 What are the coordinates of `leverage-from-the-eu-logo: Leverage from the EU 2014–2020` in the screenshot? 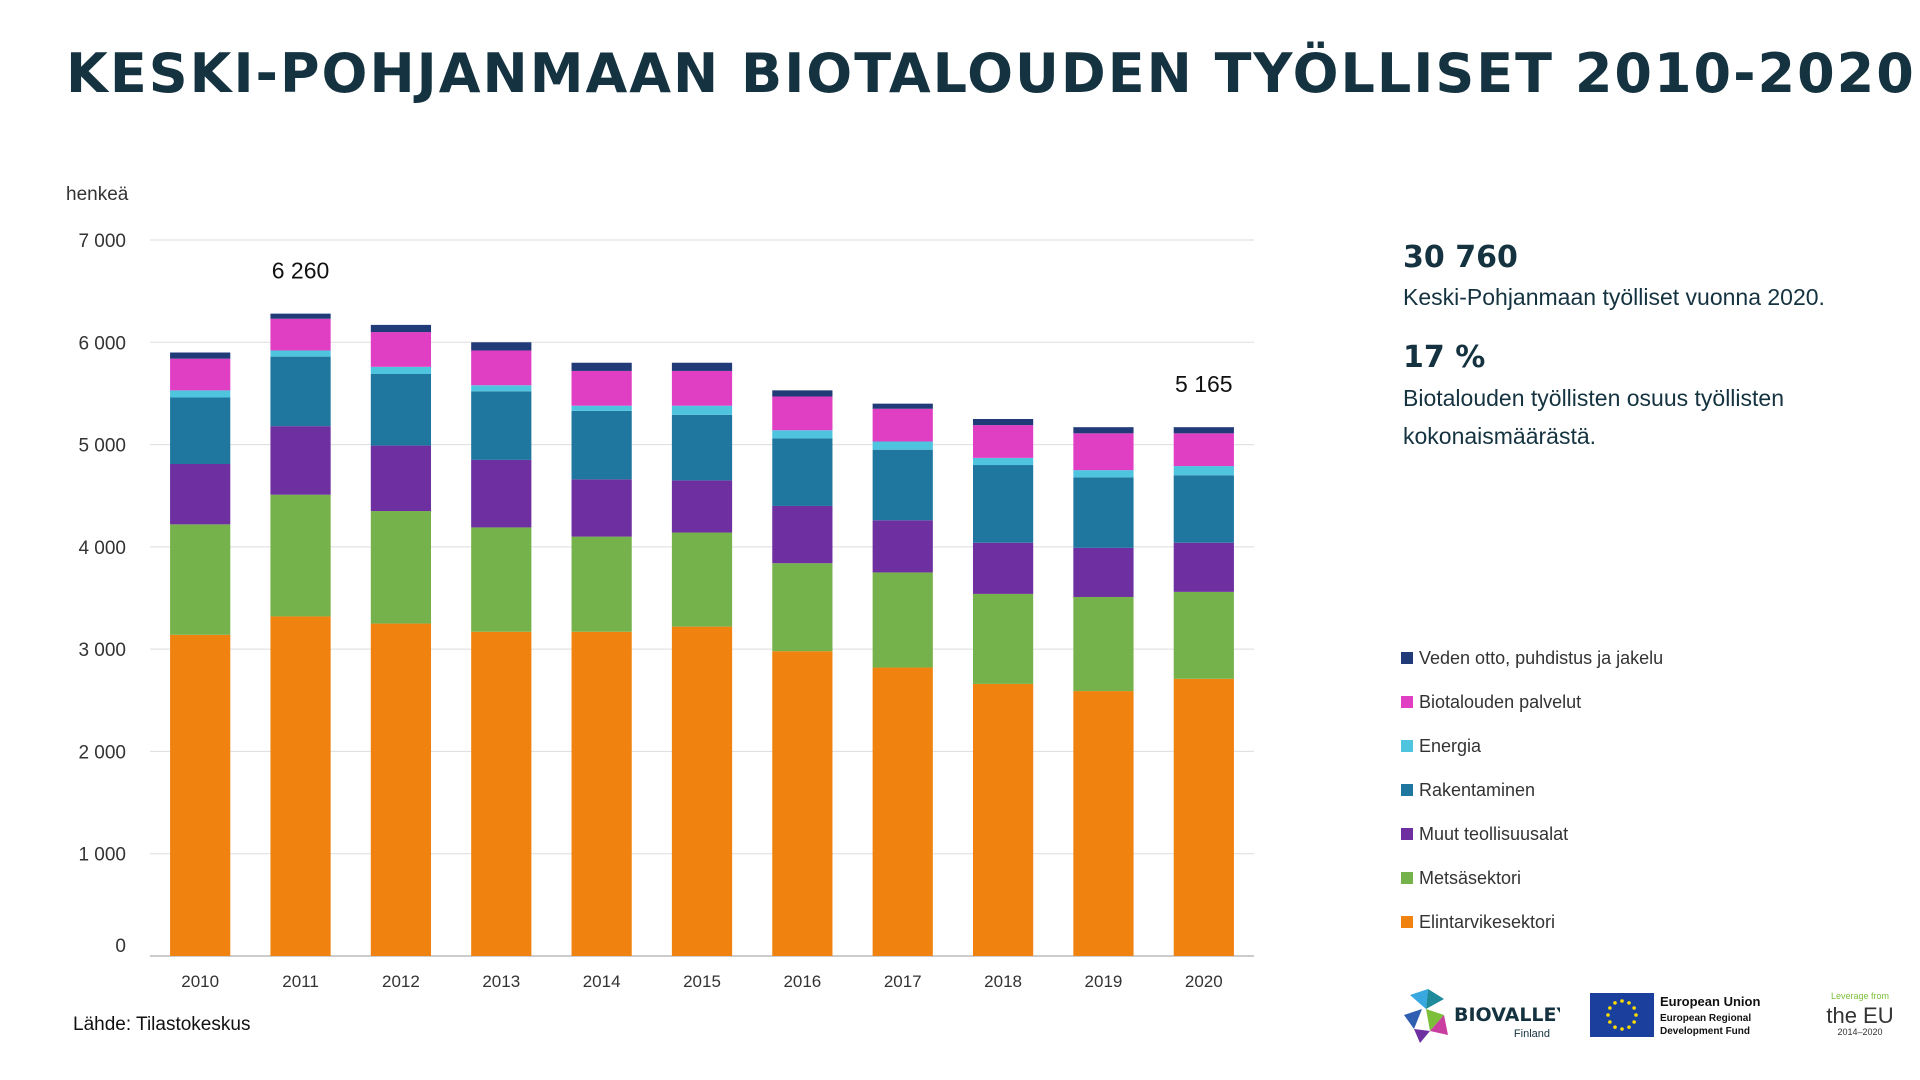 It's located at (1859, 1014).